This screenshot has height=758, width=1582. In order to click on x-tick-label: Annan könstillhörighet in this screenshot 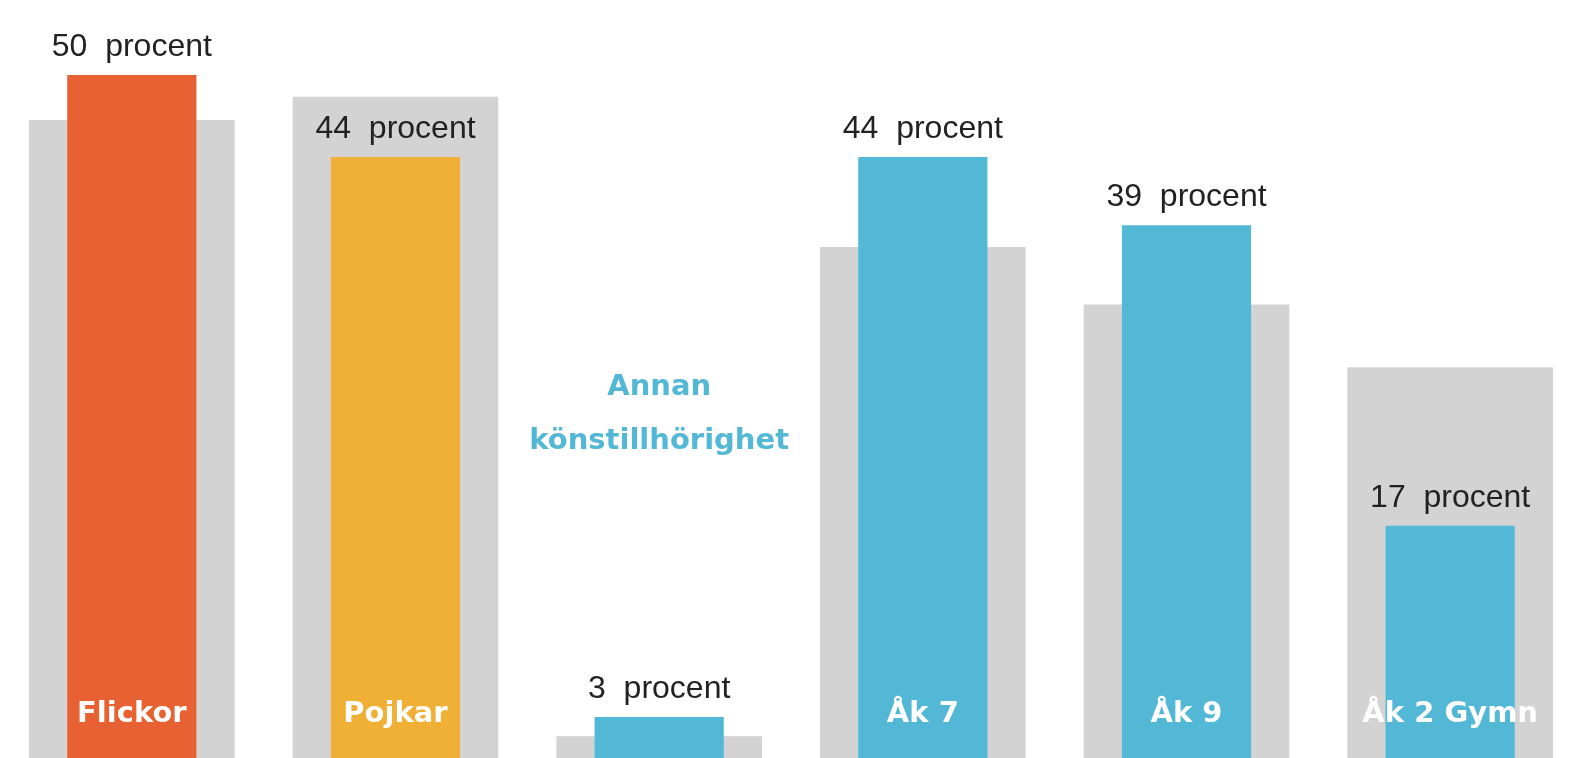, I will do `click(659, 411)`.